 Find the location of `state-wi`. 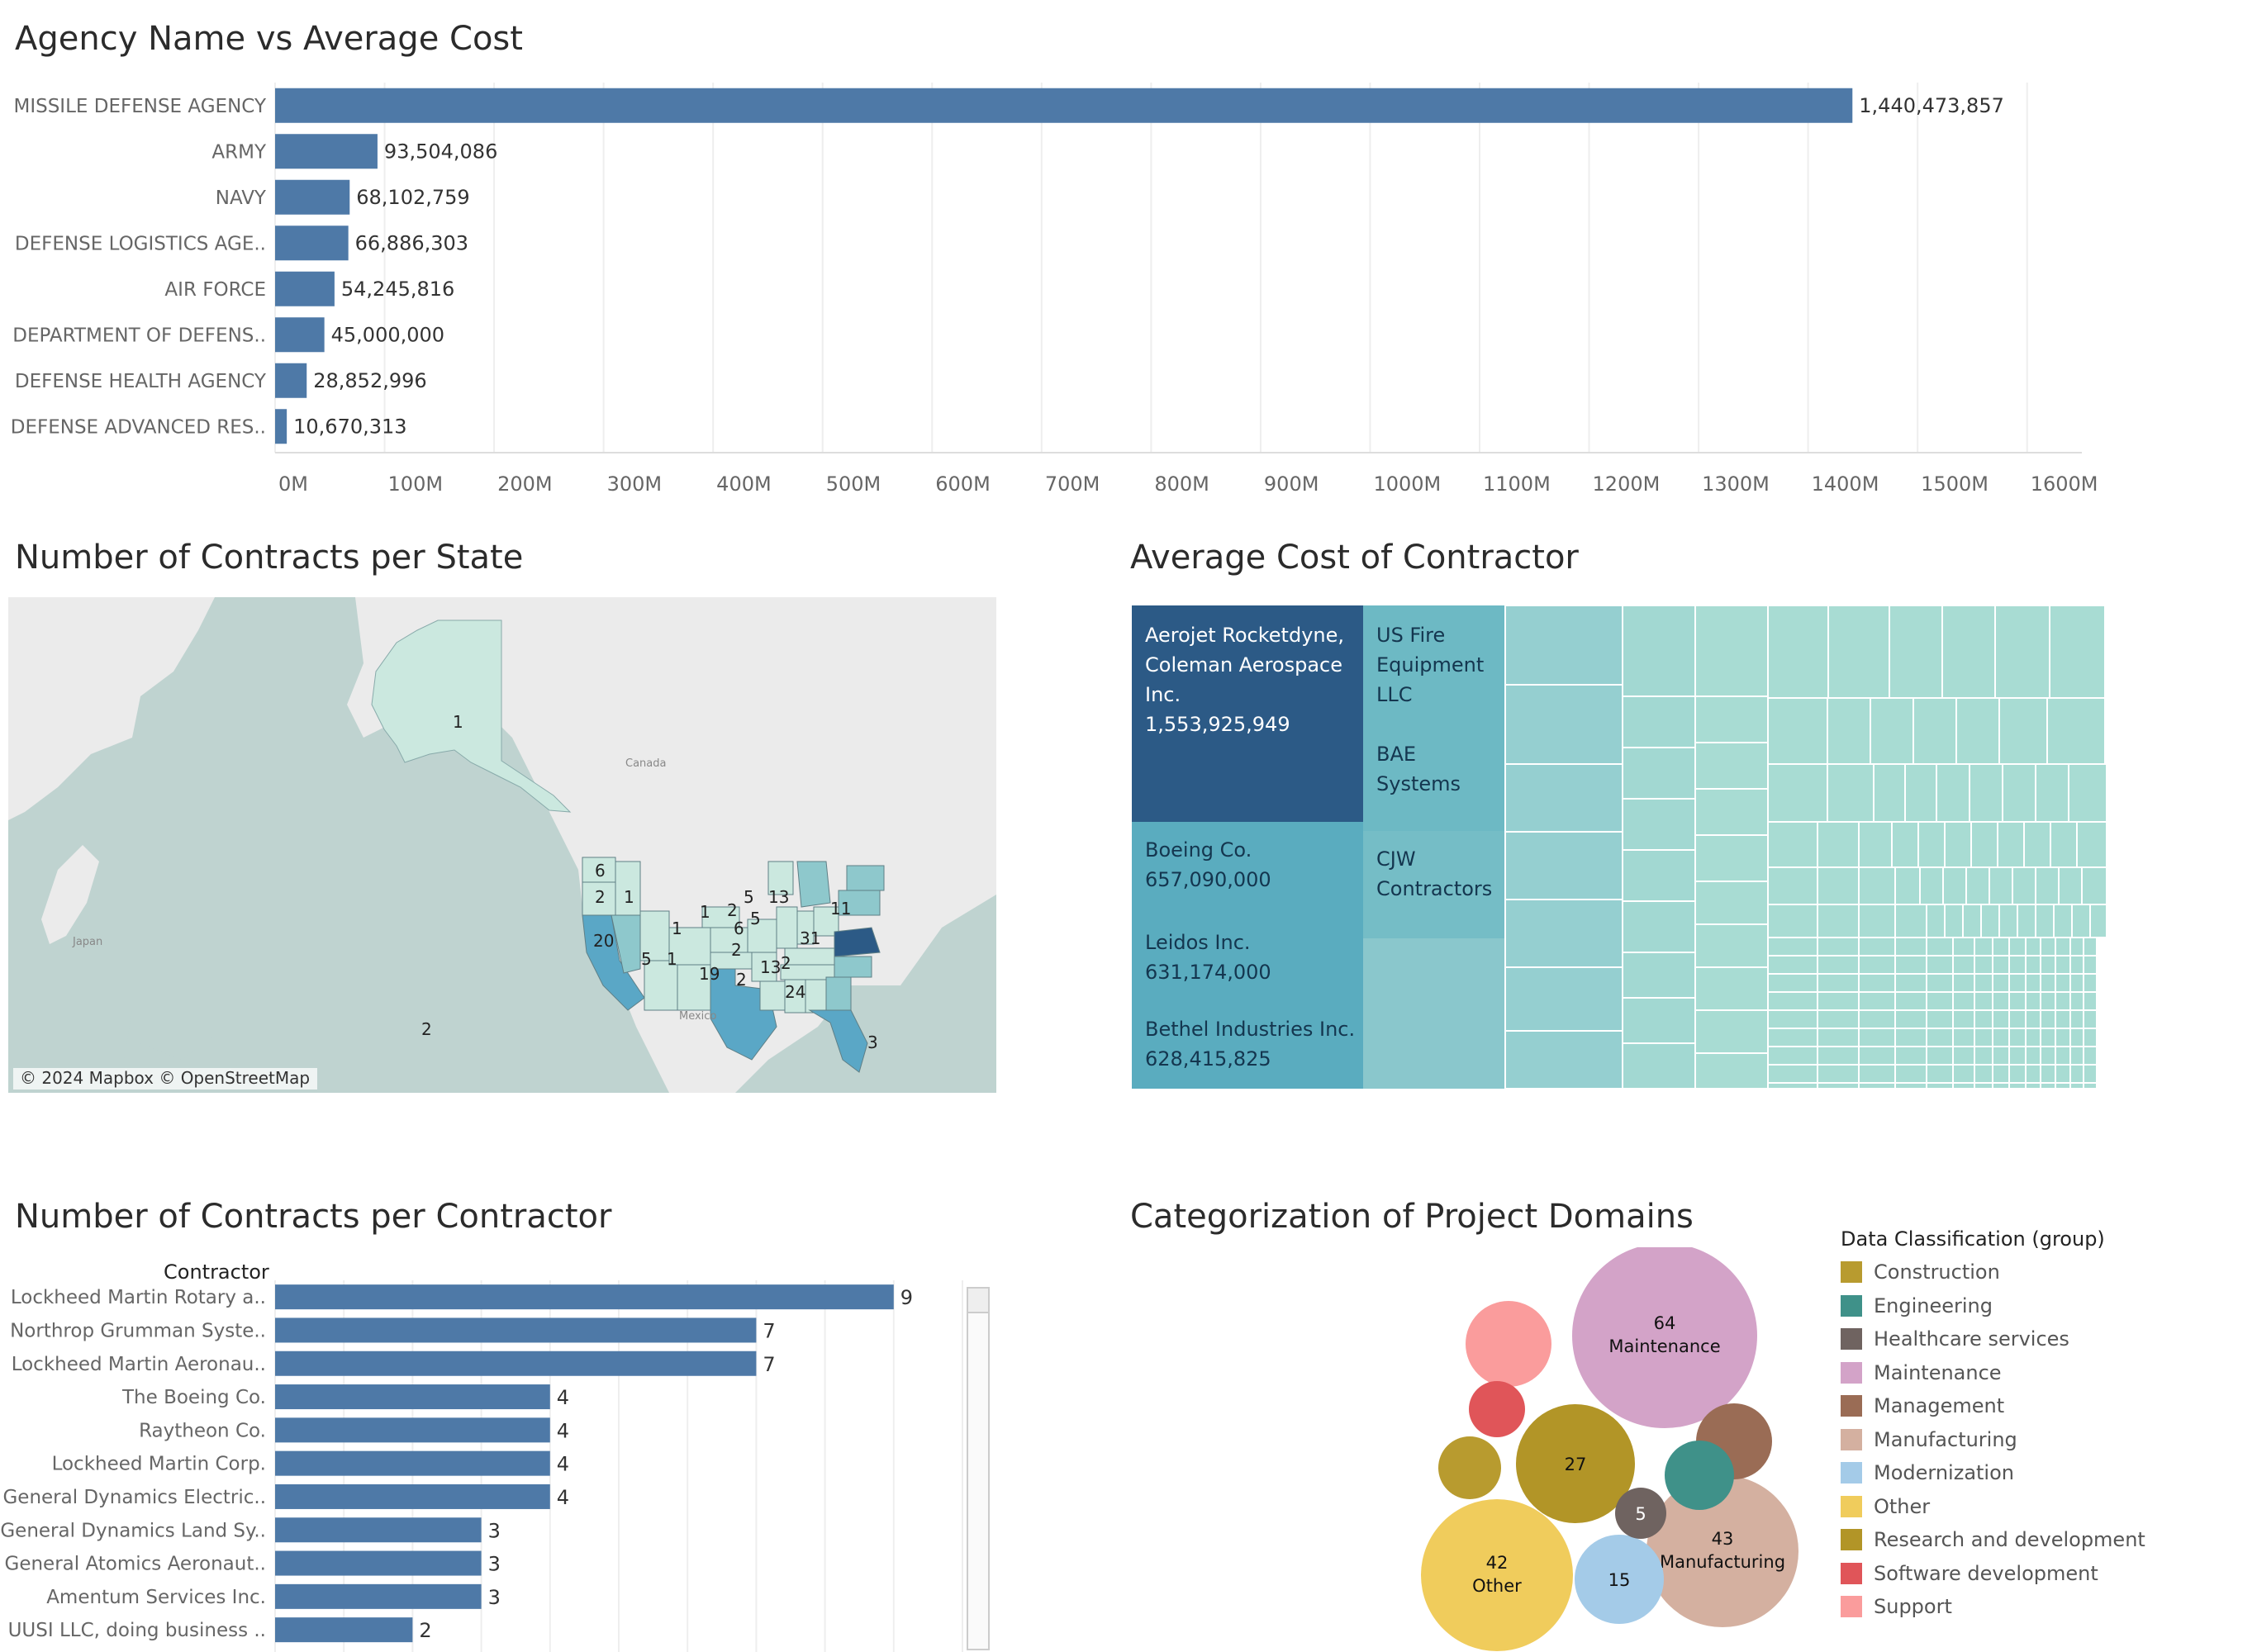

state-wi is located at coordinates (780, 878).